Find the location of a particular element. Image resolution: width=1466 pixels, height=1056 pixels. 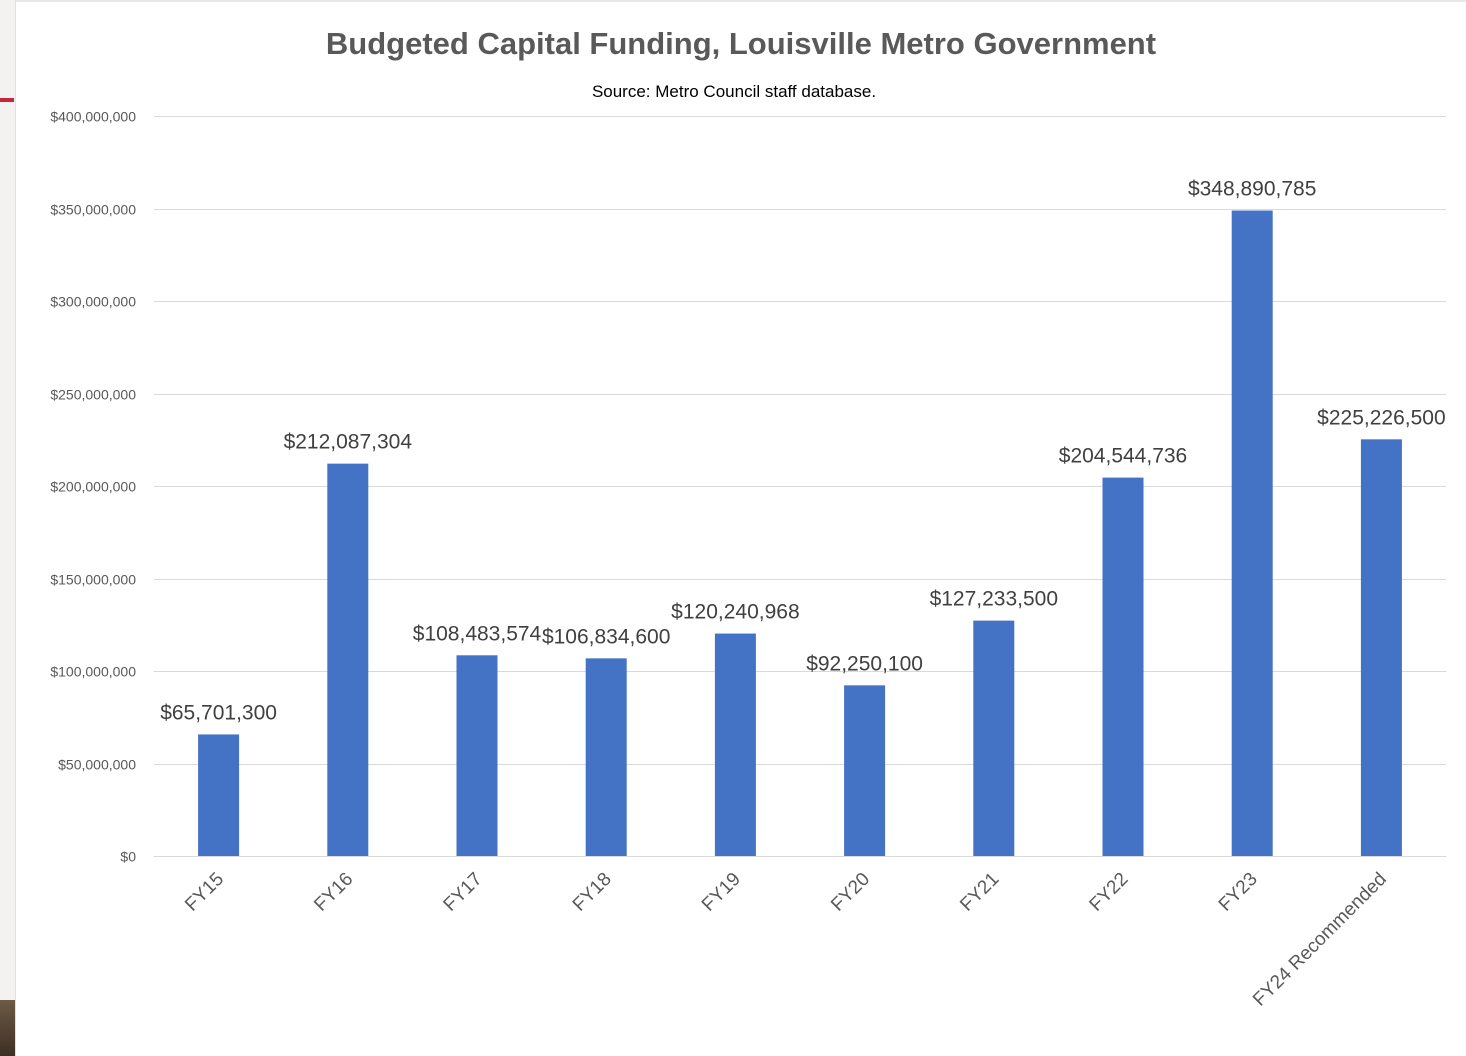

bar-fy16 is located at coordinates (348, 659).